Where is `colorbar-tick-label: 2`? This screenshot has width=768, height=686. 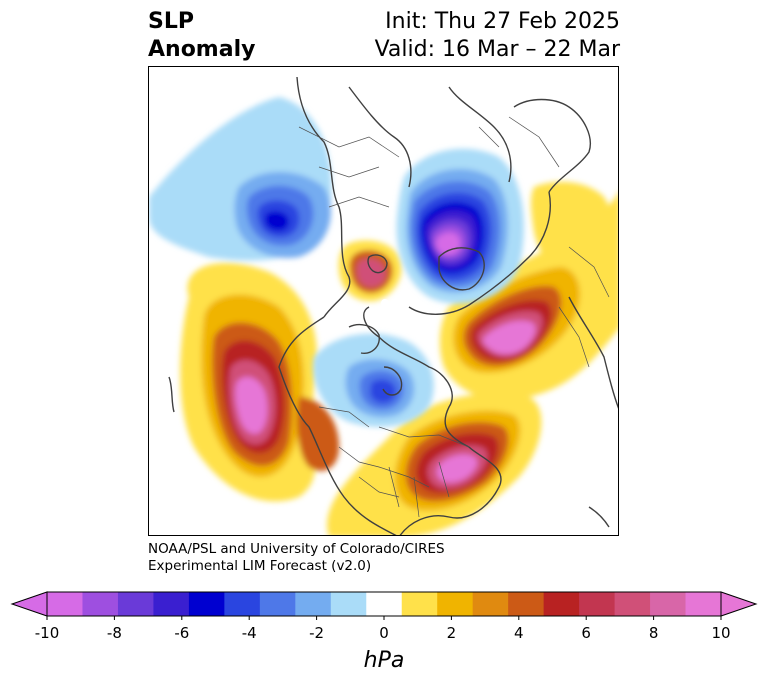 colorbar-tick-label: 2 is located at coordinates (452, 633).